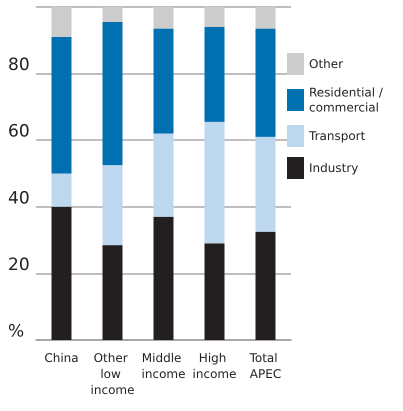 This screenshot has width=403, height=411. I want to click on legend-label: Transport, so click(337, 136).